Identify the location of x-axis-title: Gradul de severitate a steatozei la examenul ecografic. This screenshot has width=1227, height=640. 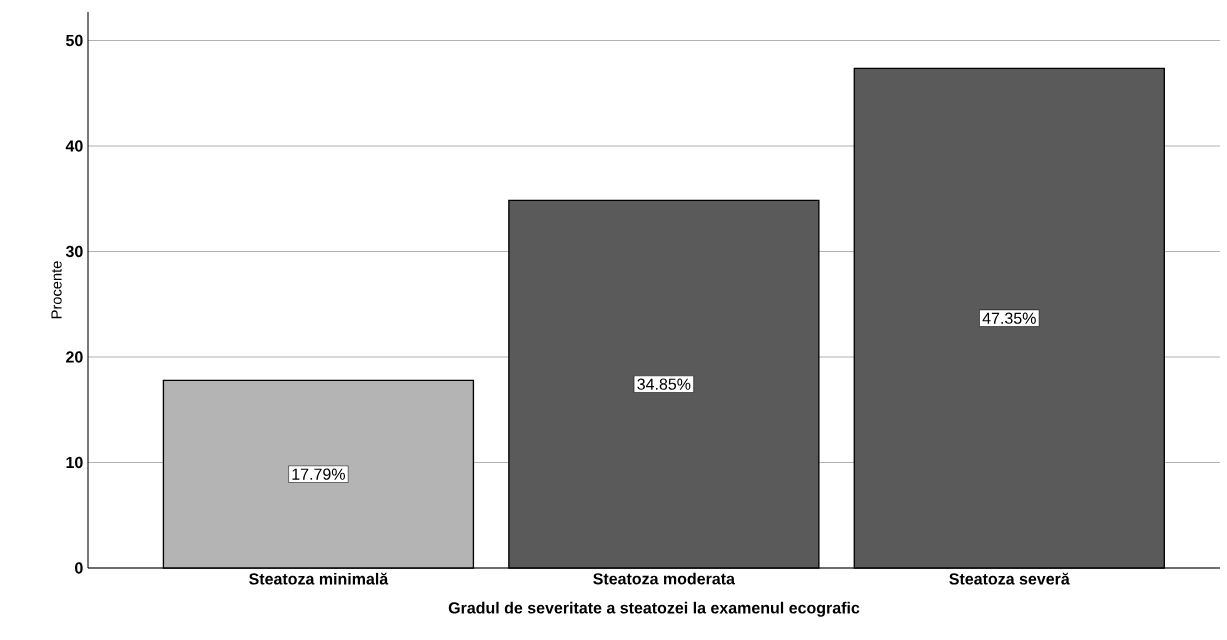
(654, 609).